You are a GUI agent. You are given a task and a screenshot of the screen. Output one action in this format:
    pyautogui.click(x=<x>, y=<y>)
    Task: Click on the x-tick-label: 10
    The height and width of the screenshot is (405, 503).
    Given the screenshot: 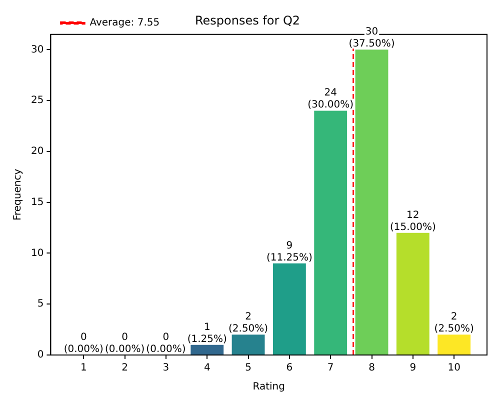 What is the action you would take?
    pyautogui.click(x=454, y=368)
    